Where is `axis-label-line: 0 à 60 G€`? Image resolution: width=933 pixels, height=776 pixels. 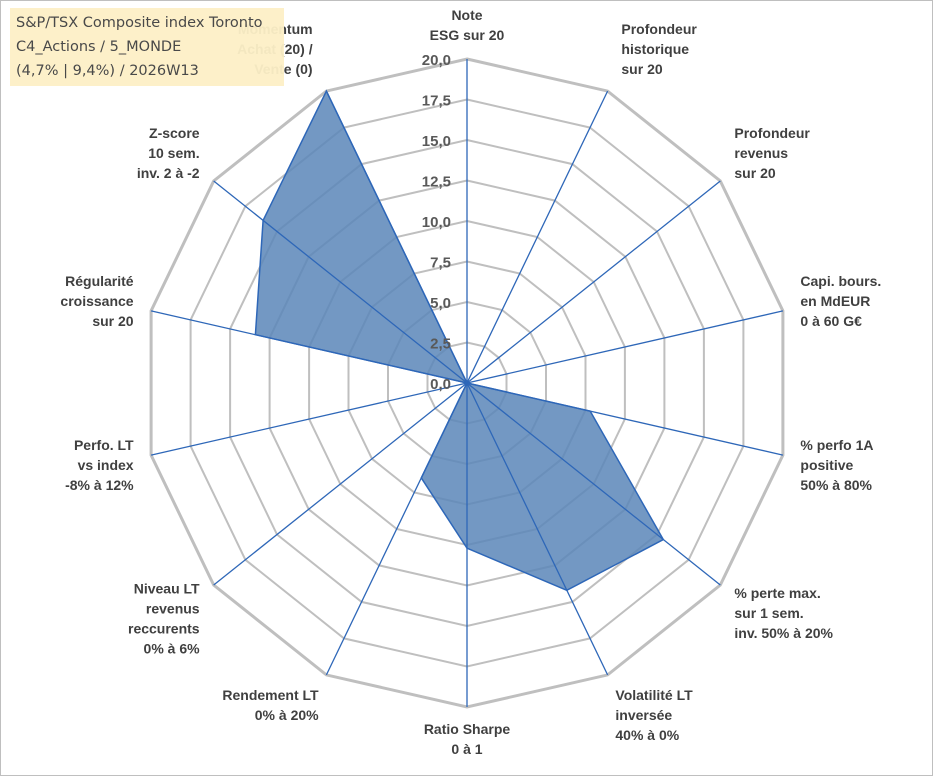 axis-label-line: 0 à 60 G€ is located at coordinates (831, 321).